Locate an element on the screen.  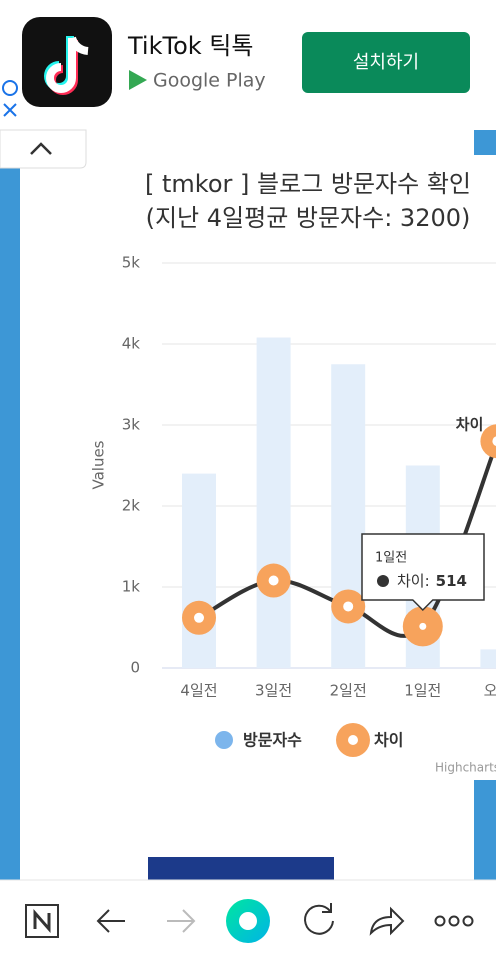
legend-label: 차이 is located at coordinates (388, 740).